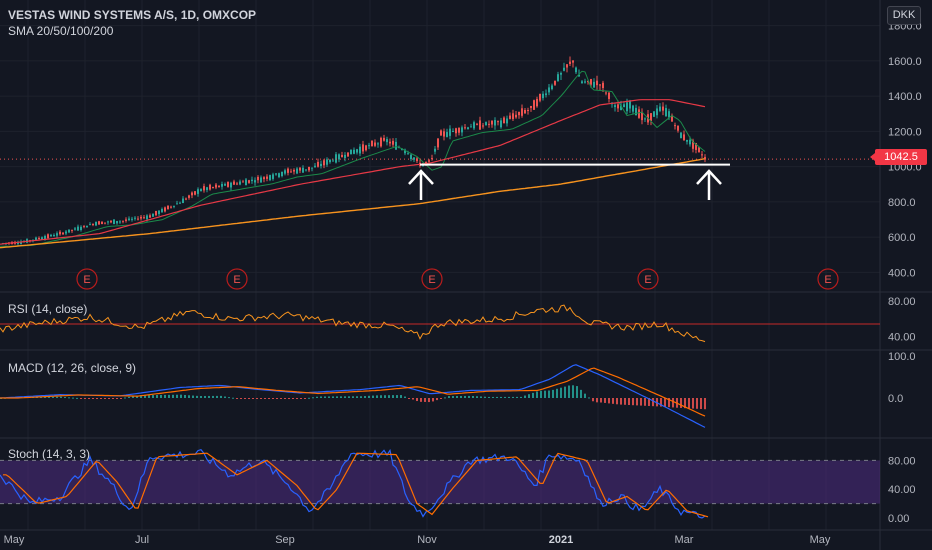  What do you see at coordinates (904, 15) in the screenshot?
I see `currency-button: DKK` at bounding box center [904, 15].